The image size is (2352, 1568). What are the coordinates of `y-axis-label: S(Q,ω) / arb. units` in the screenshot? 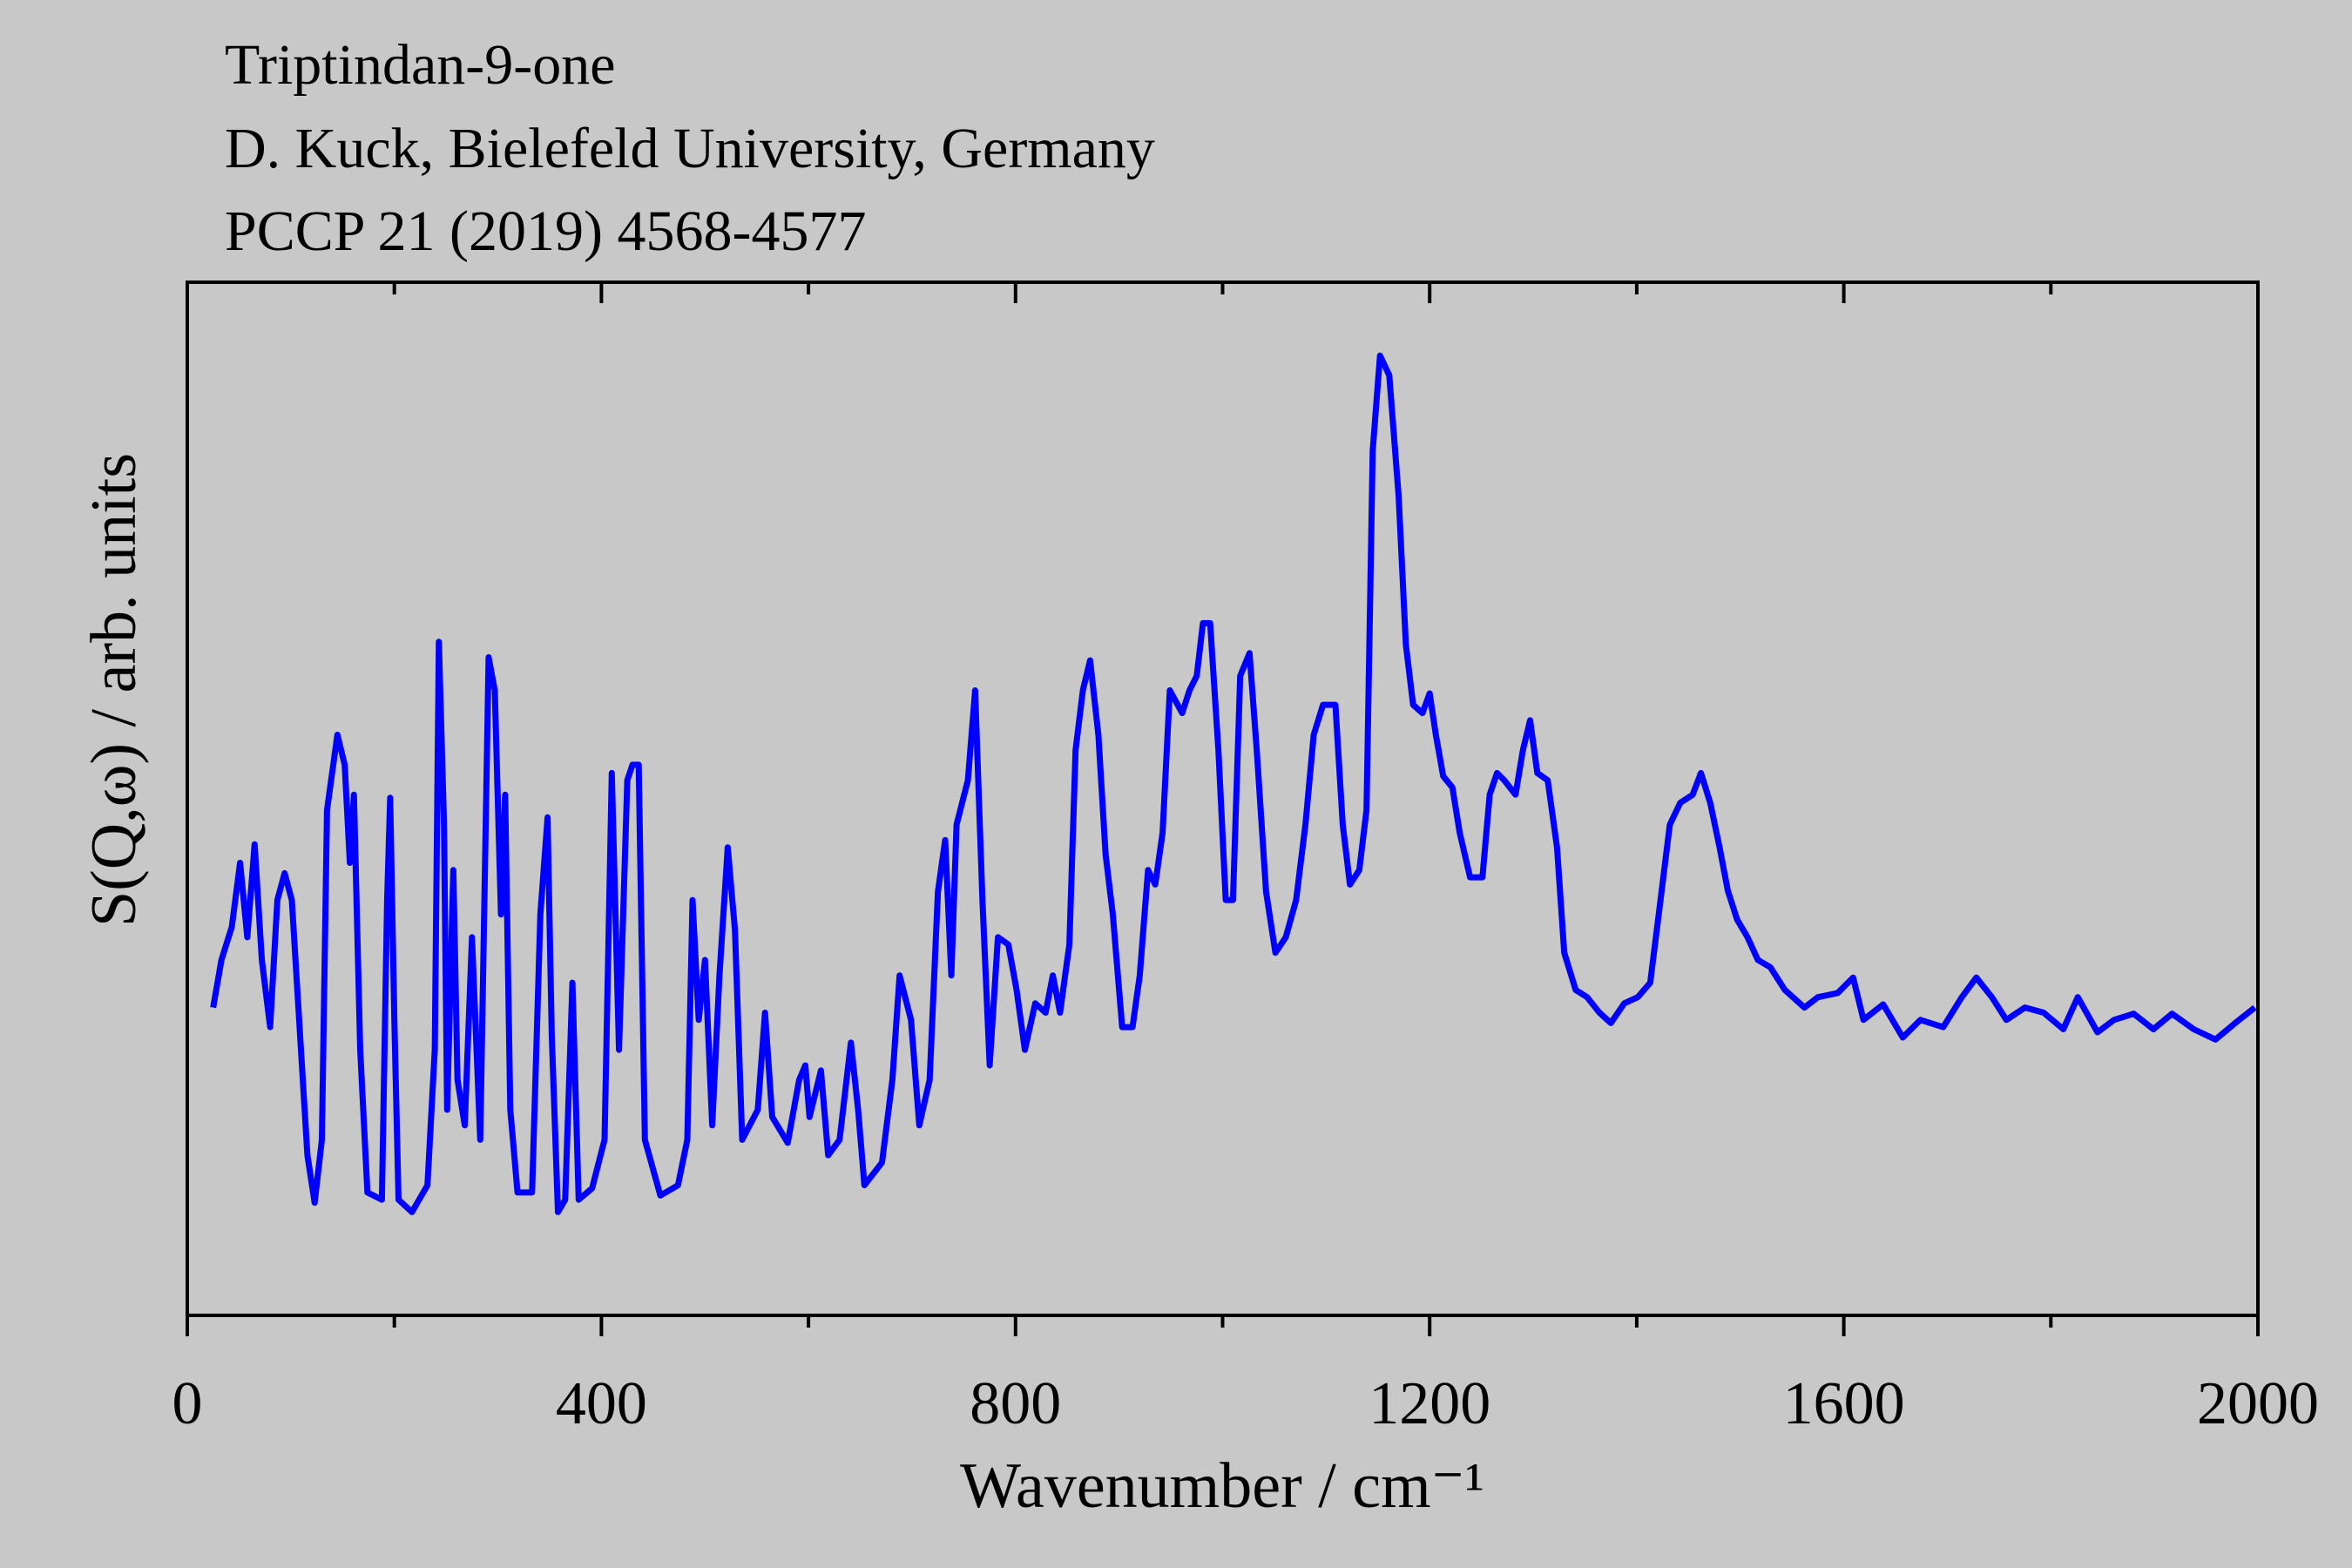 It's located at (114, 690).